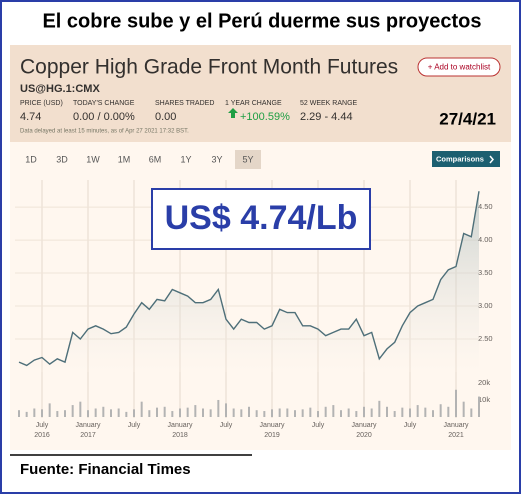  Describe the element at coordinates (42, 435) in the screenshot. I see `x-tick-label: 2016` at that location.